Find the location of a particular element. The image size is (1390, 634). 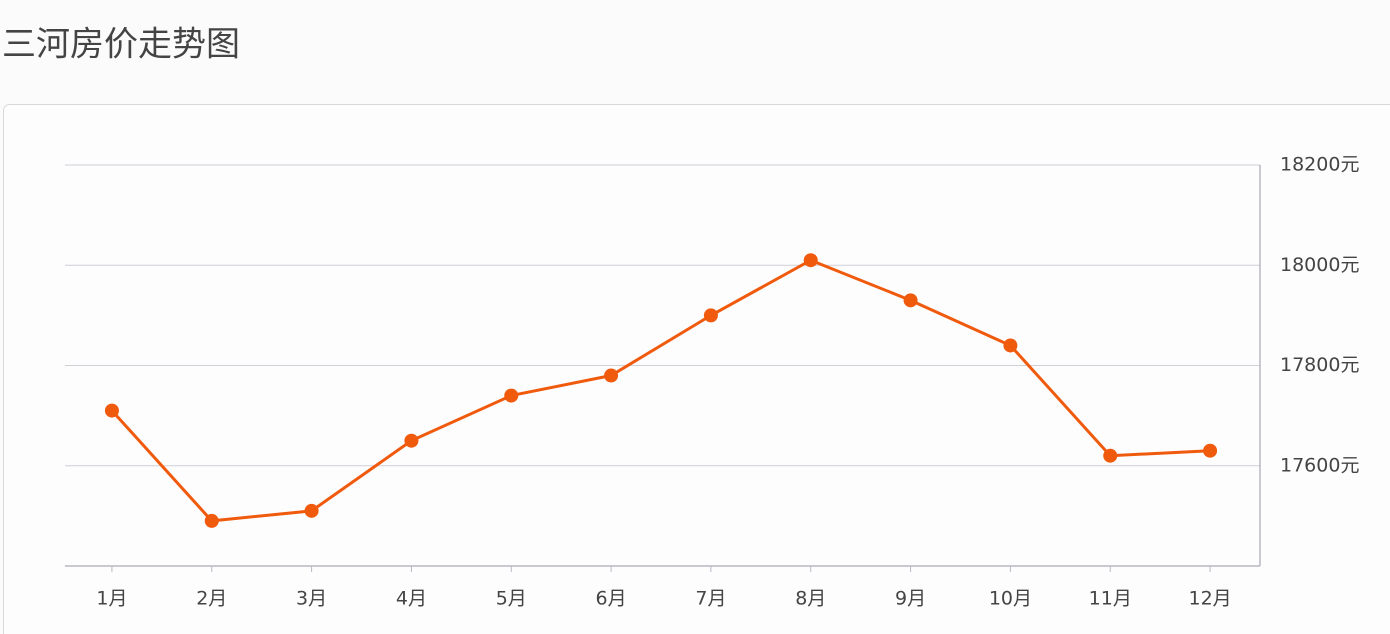

x-tick-label: 3月 is located at coordinates (311, 599).